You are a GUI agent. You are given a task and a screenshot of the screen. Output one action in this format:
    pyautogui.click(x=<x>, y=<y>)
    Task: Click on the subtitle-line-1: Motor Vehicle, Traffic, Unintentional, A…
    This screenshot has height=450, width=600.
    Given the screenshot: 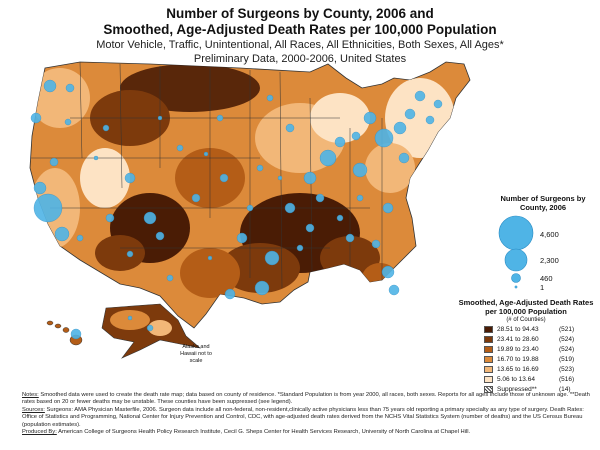 What is the action you would take?
    pyautogui.click(x=300, y=45)
    